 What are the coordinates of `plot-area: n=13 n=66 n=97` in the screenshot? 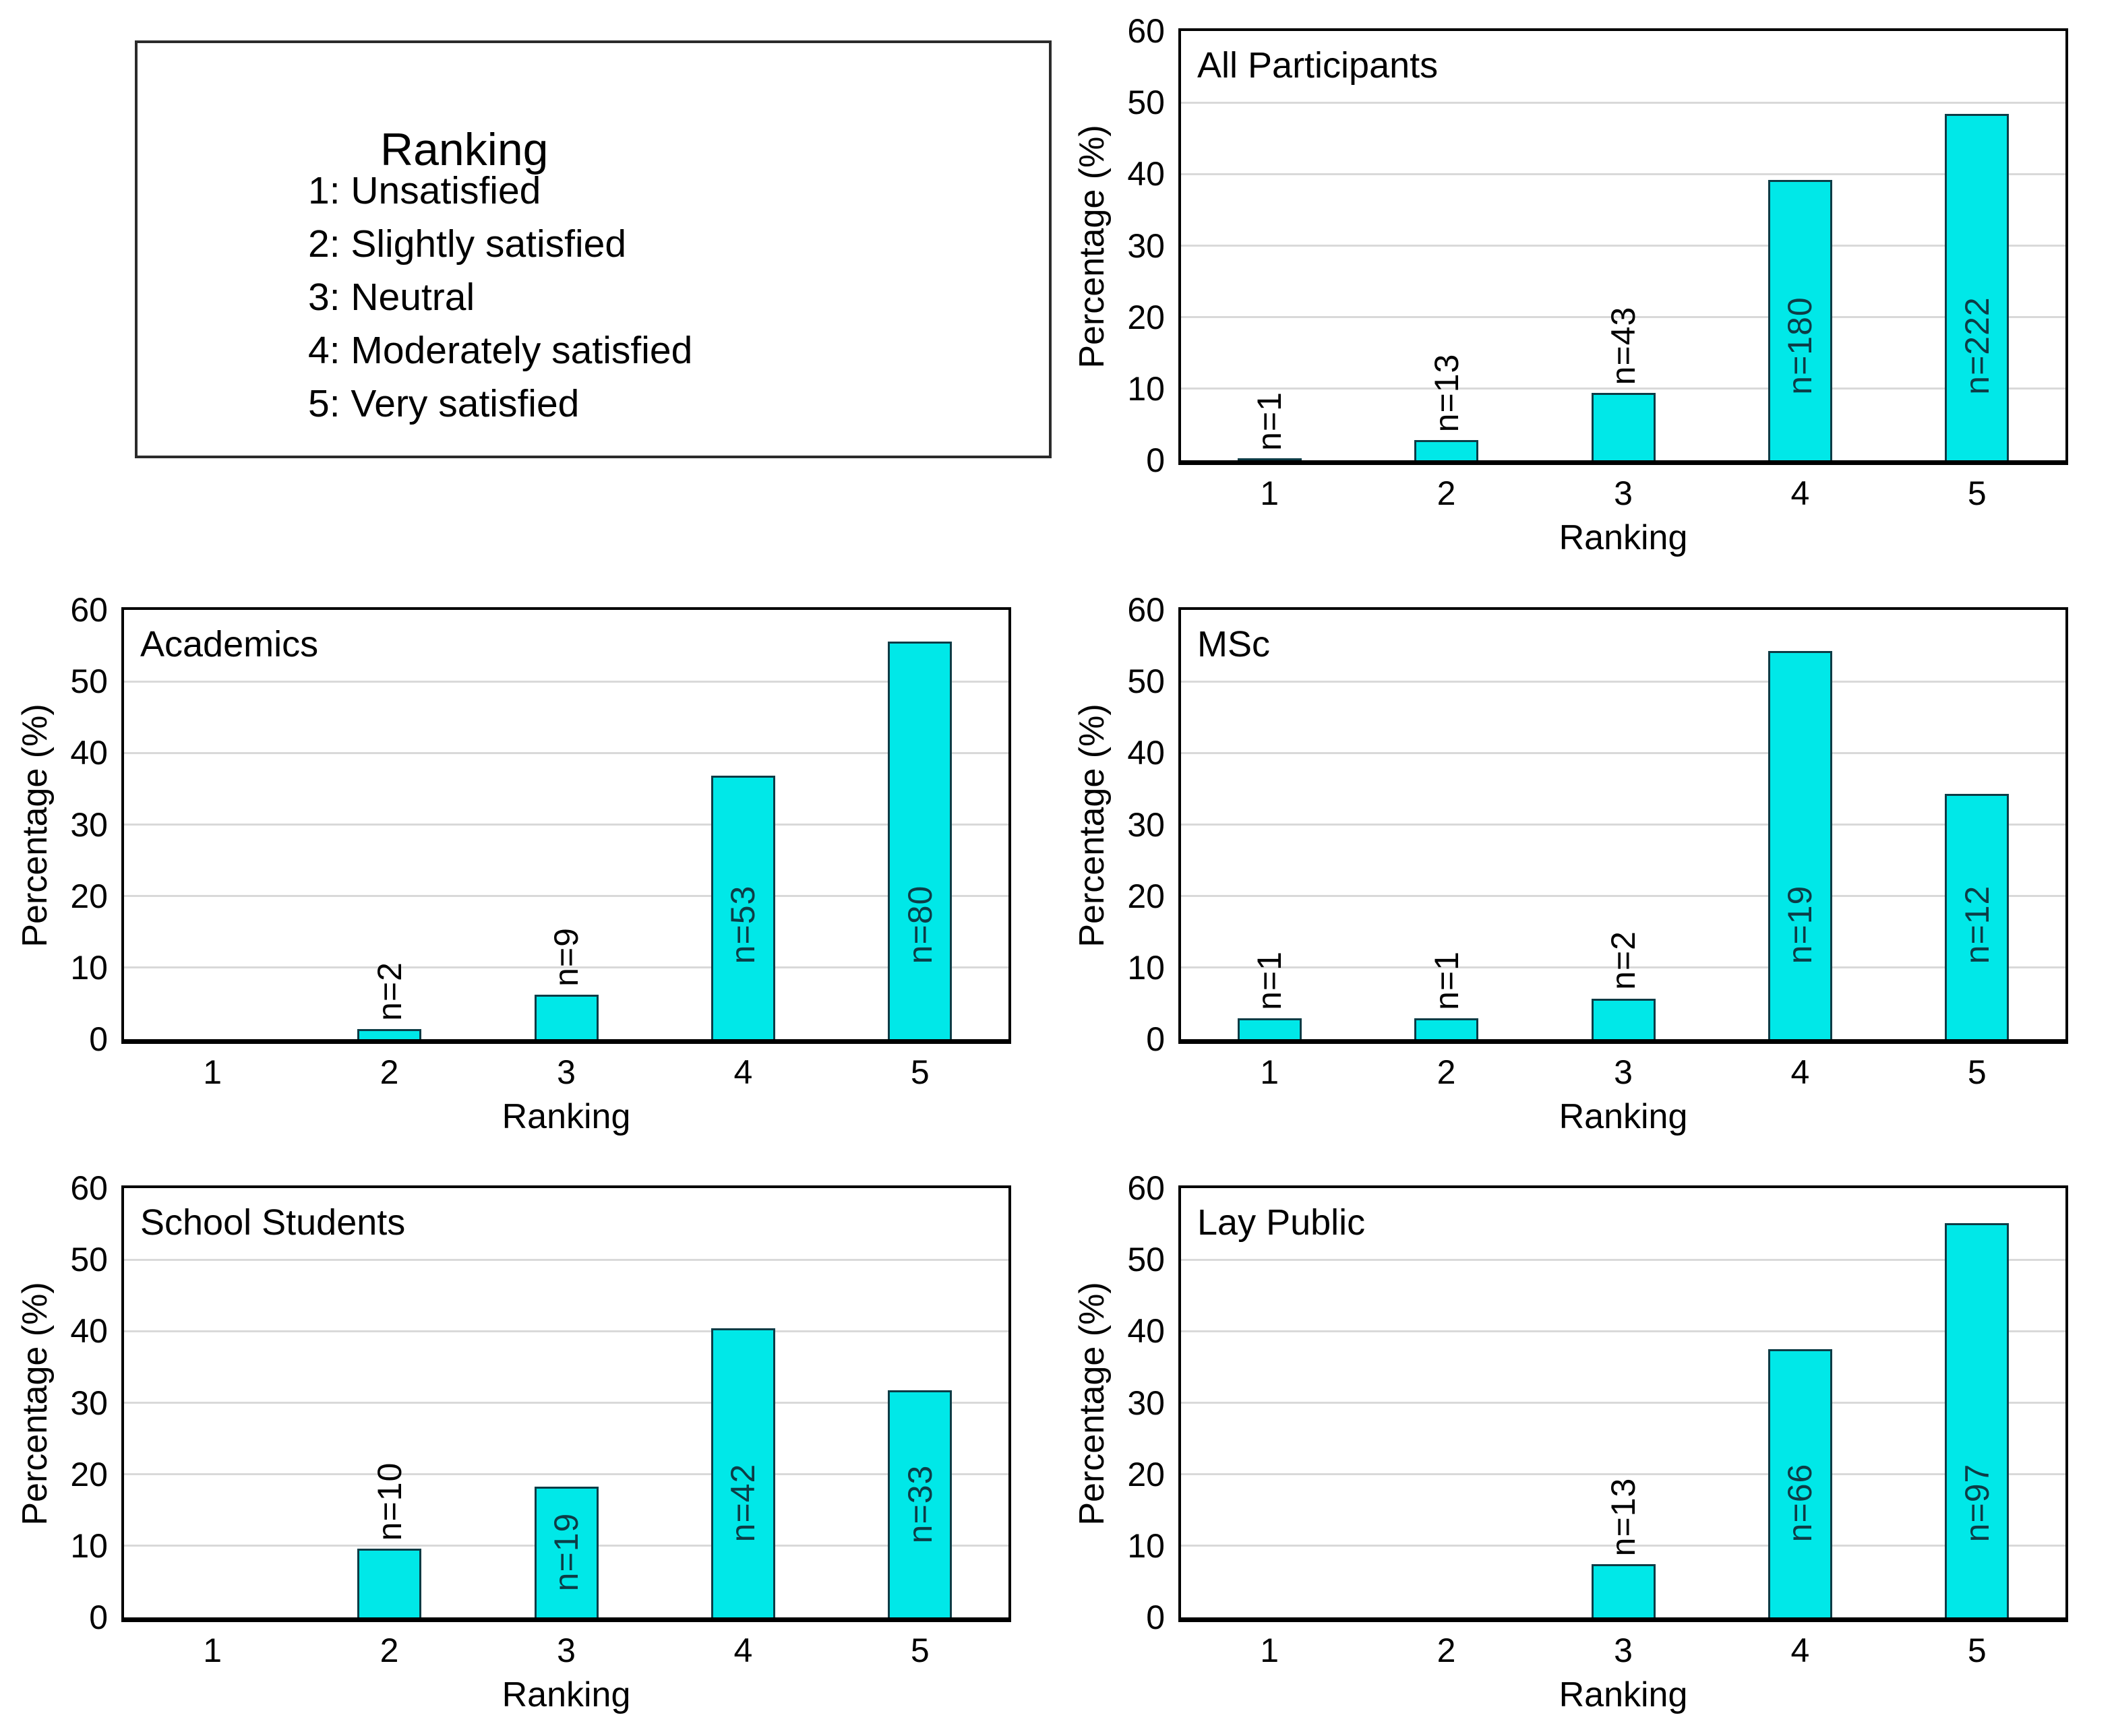 It's located at (1623, 1403).